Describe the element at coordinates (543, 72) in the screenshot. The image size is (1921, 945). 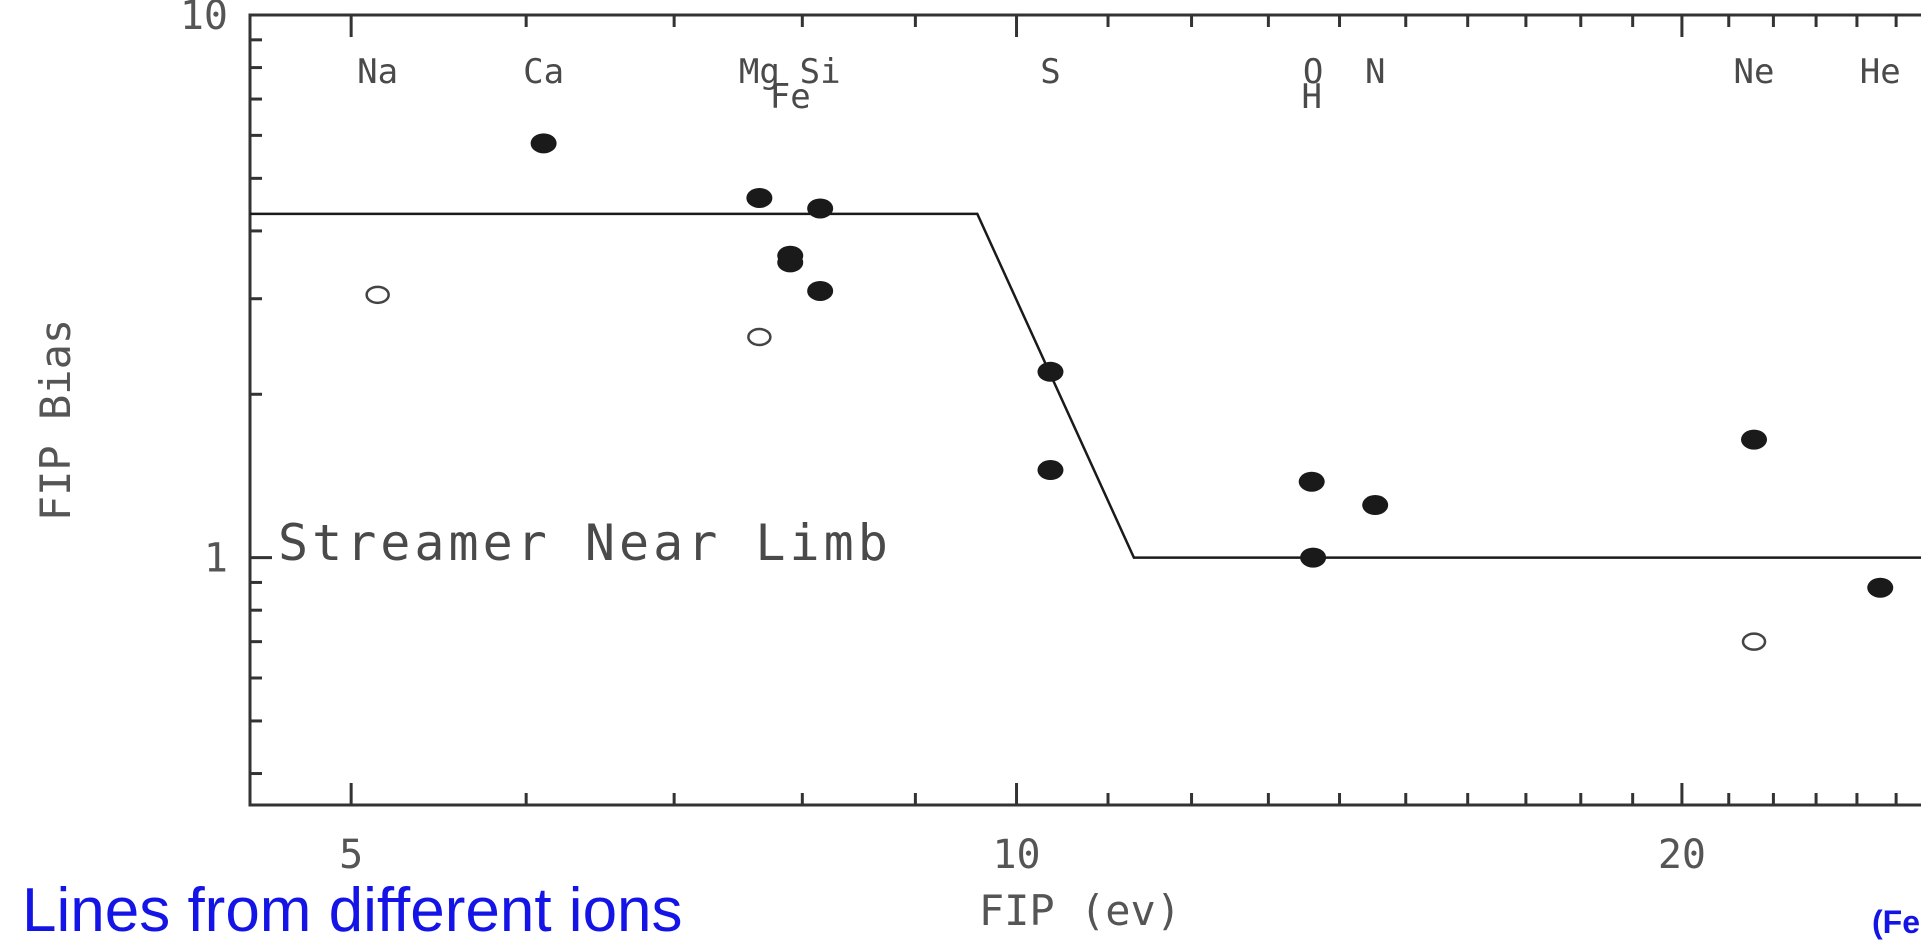
I see `element-label: Ca` at that location.